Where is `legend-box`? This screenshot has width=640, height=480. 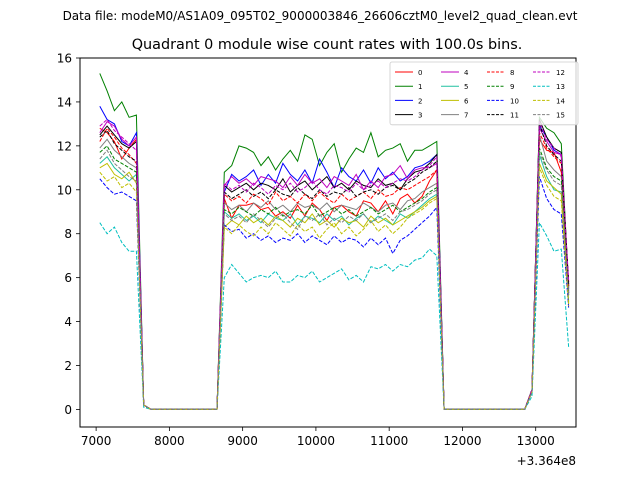 legend-box is located at coordinates (484, 93).